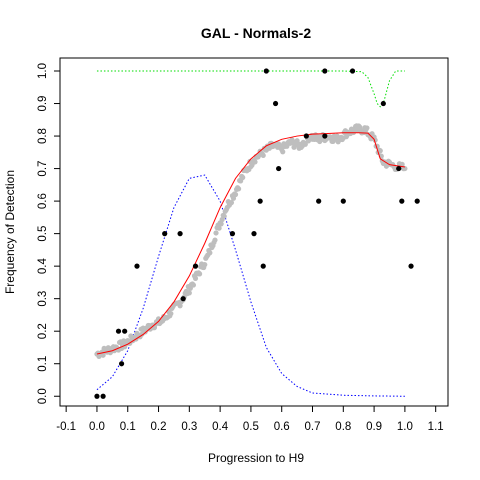  Describe the element at coordinates (189, 427) in the screenshot. I see `x-tick-label: 0.3` at that location.